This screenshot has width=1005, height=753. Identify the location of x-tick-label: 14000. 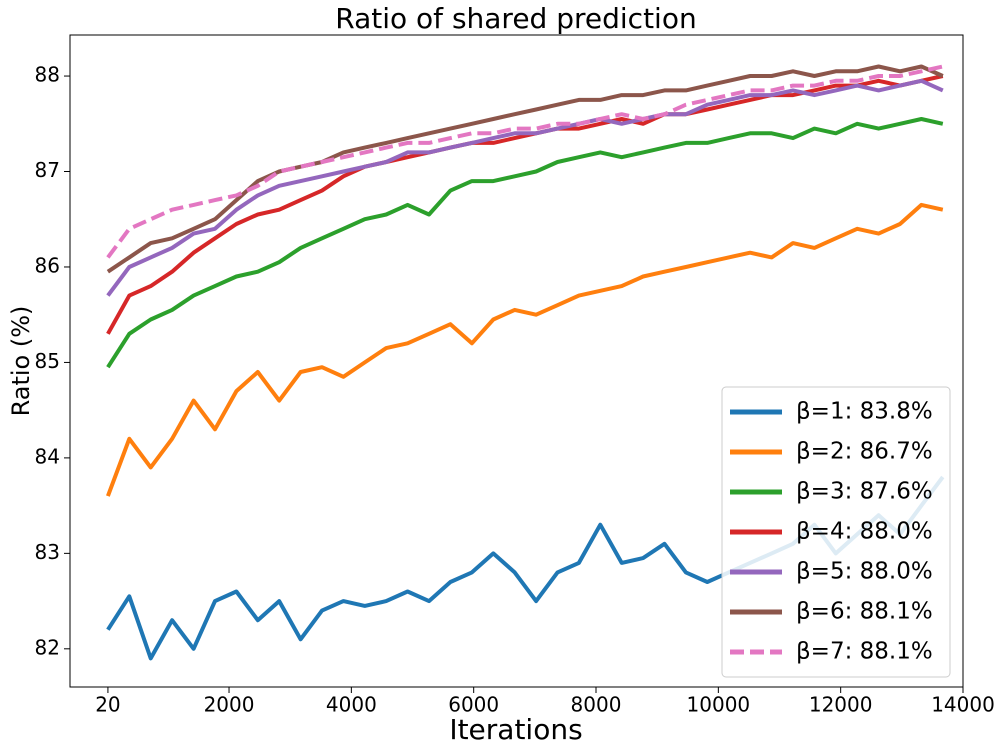
(963, 705).